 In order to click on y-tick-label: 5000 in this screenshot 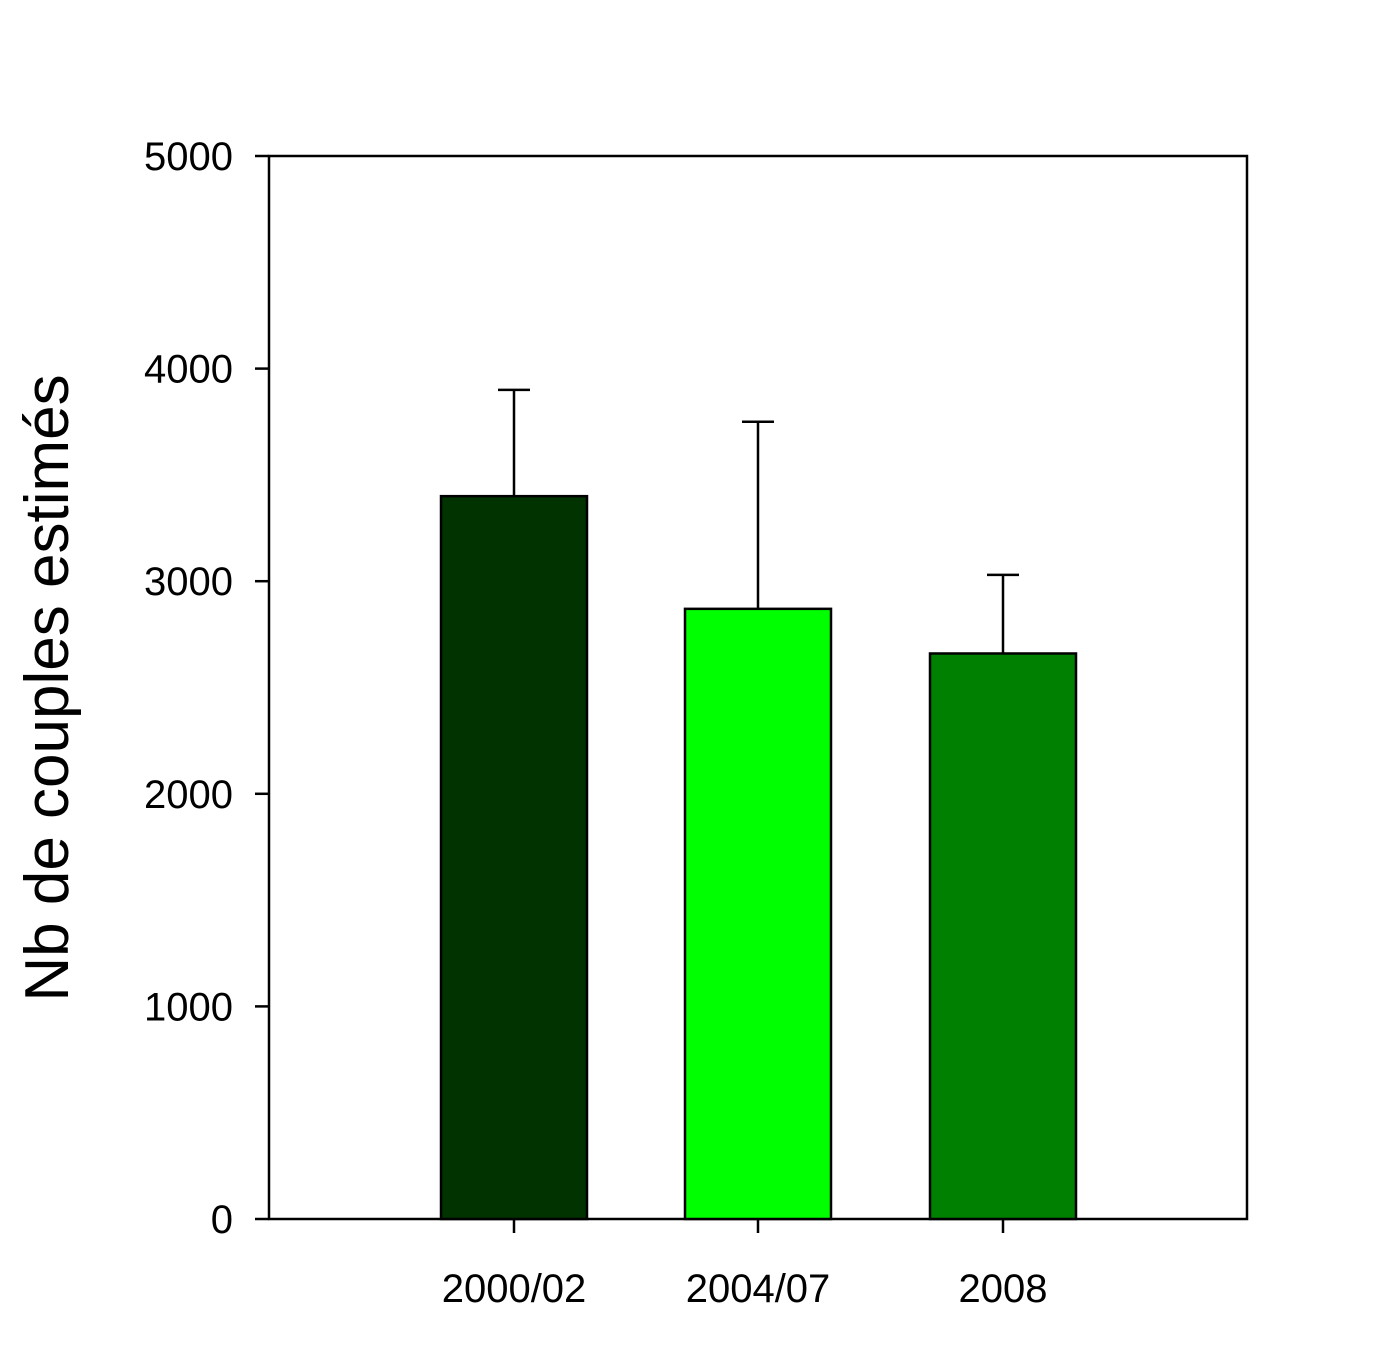, I will do `click(188, 157)`.